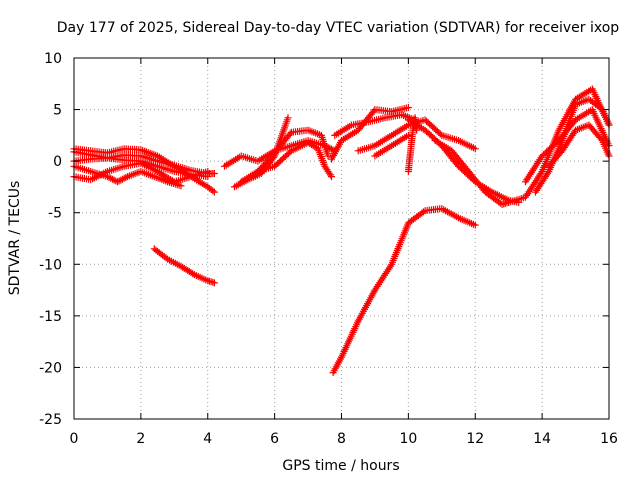  I want to click on x-tick-label: 0, so click(74, 439).